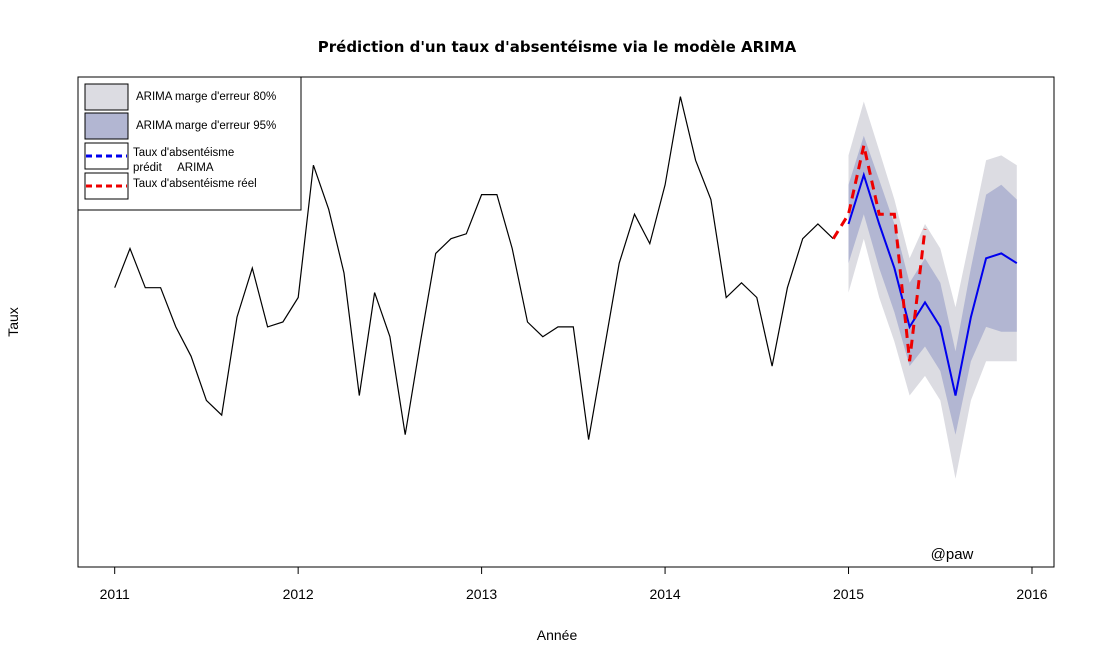  Describe the element at coordinates (206, 126) in the screenshot. I see `legend-label-95: ARIMA marge d'erreur 95%` at that location.